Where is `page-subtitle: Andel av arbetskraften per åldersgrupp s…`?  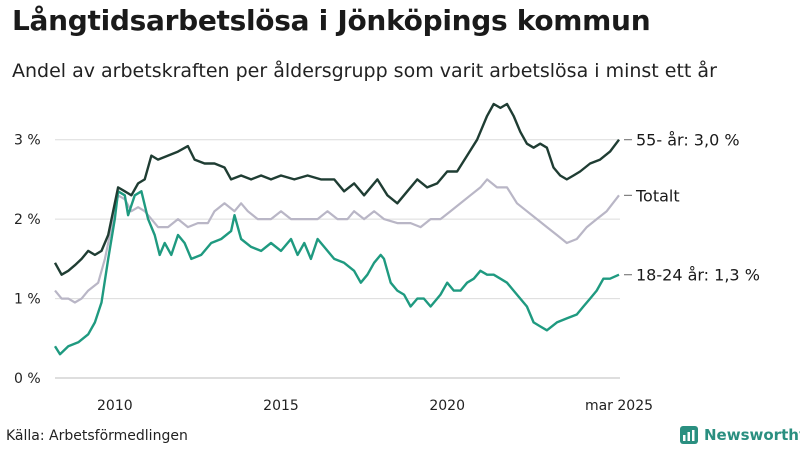
page-subtitle: Andel av arbetskraften per åldersgrupp s… is located at coordinates (364, 71).